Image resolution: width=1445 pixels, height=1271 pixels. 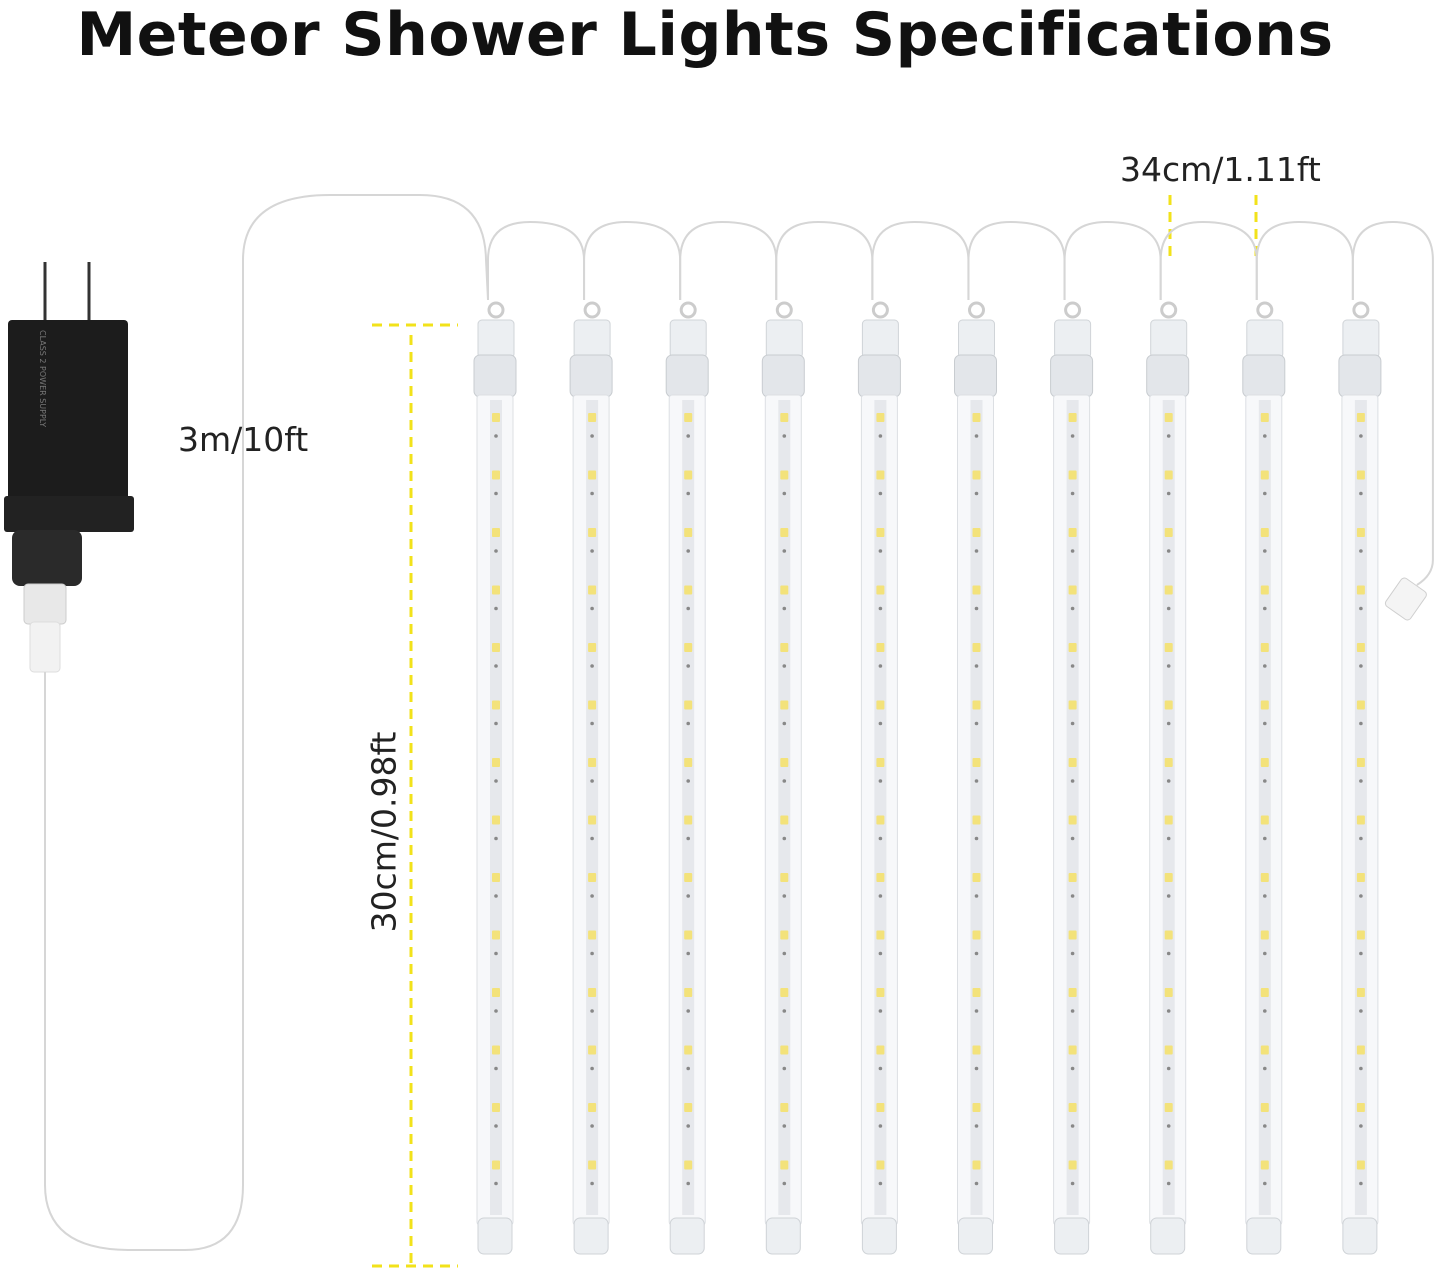 I want to click on adapter-socket, so click(x=47, y=558).